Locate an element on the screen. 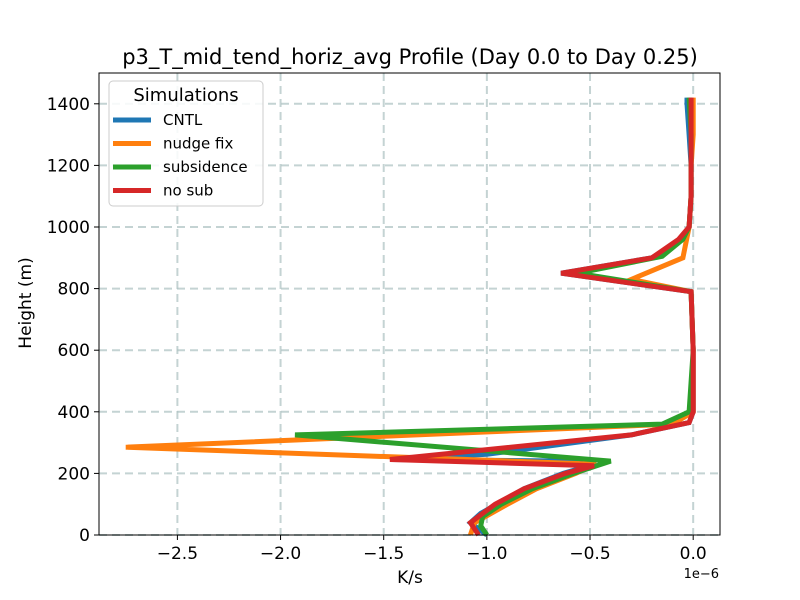 This screenshot has width=800, height=600. y-axis-label: Height (m) is located at coordinates (26, 302).